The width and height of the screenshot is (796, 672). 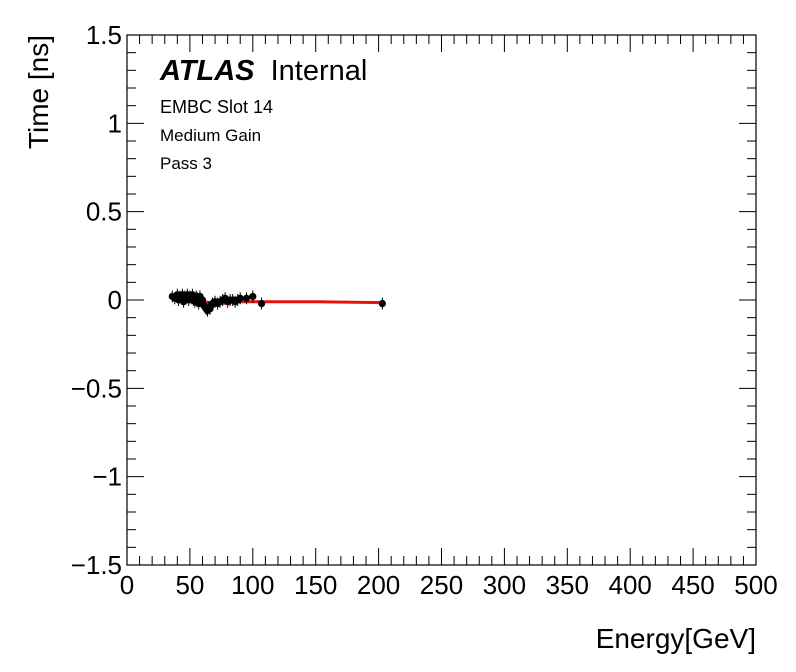 What do you see at coordinates (315, 585) in the screenshot?
I see `x-tick-label: 150` at bounding box center [315, 585].